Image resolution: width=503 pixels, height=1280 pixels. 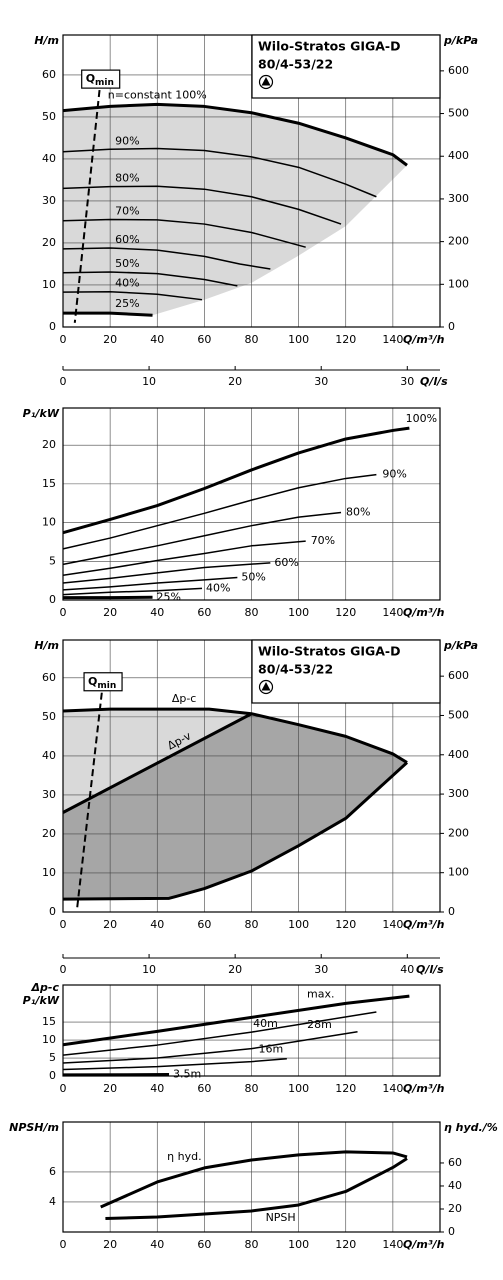 I want to click on curve-label: 40%, so click(x=127, y=283).